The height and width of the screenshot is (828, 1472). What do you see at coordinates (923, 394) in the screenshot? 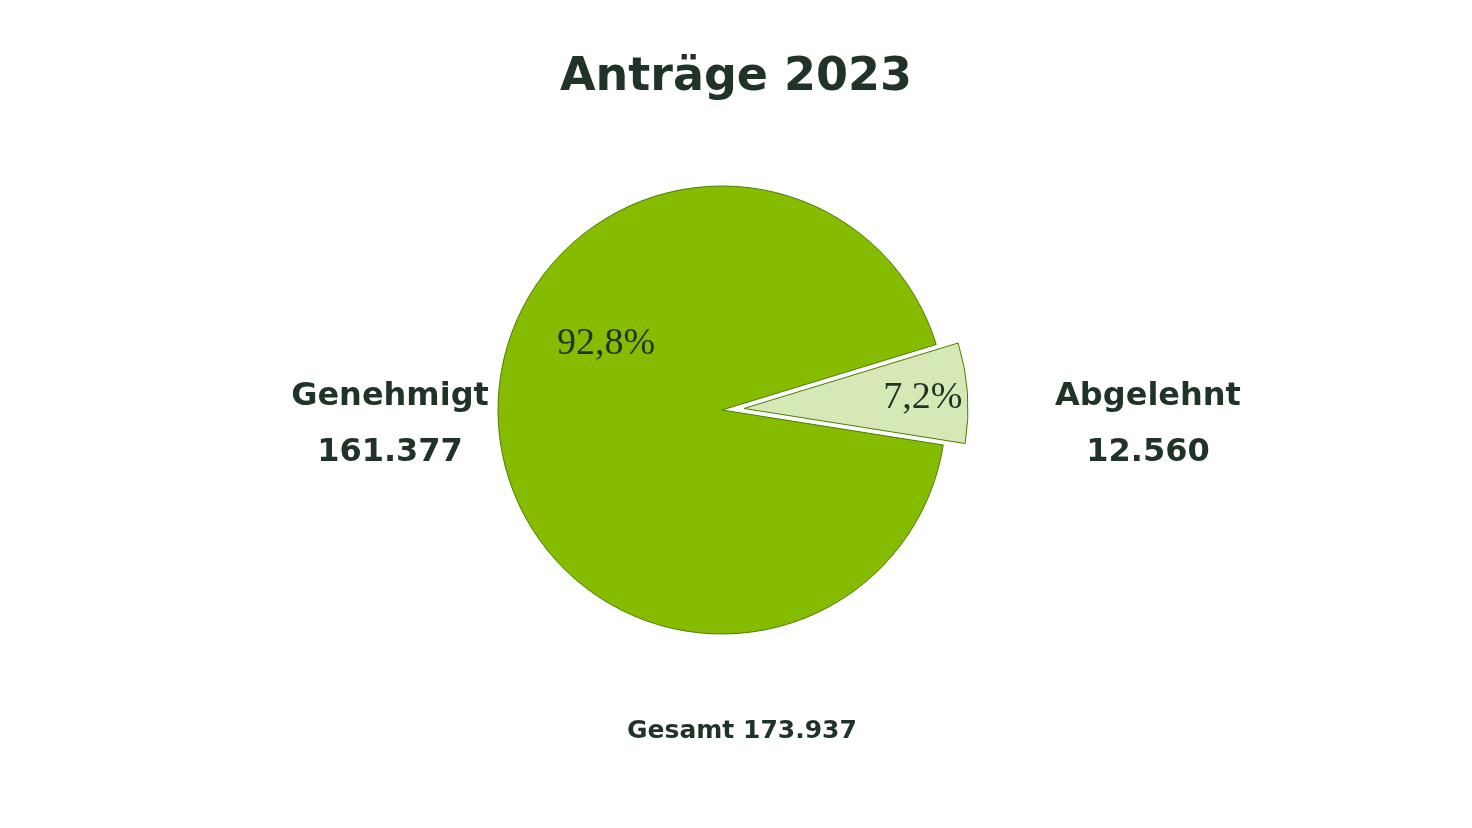
I see `text: 7,2%` at bounding box center [923, 394].